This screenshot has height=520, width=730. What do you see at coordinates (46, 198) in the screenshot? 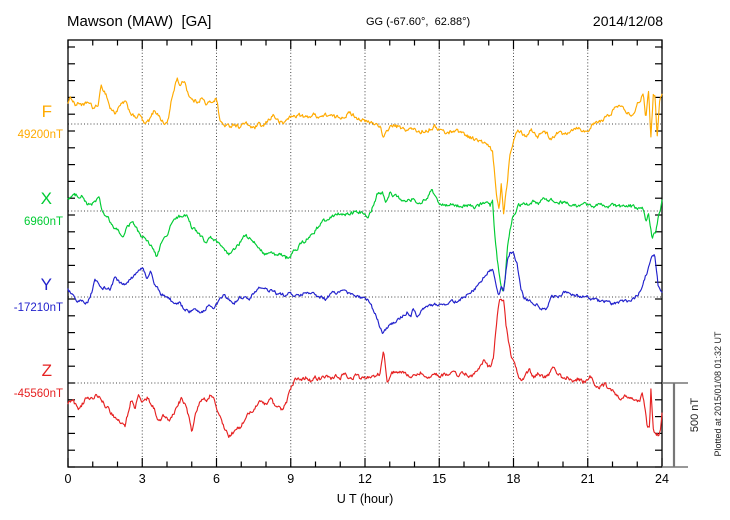
I see `component-letter-X: X` at bounding box center [46, 198].